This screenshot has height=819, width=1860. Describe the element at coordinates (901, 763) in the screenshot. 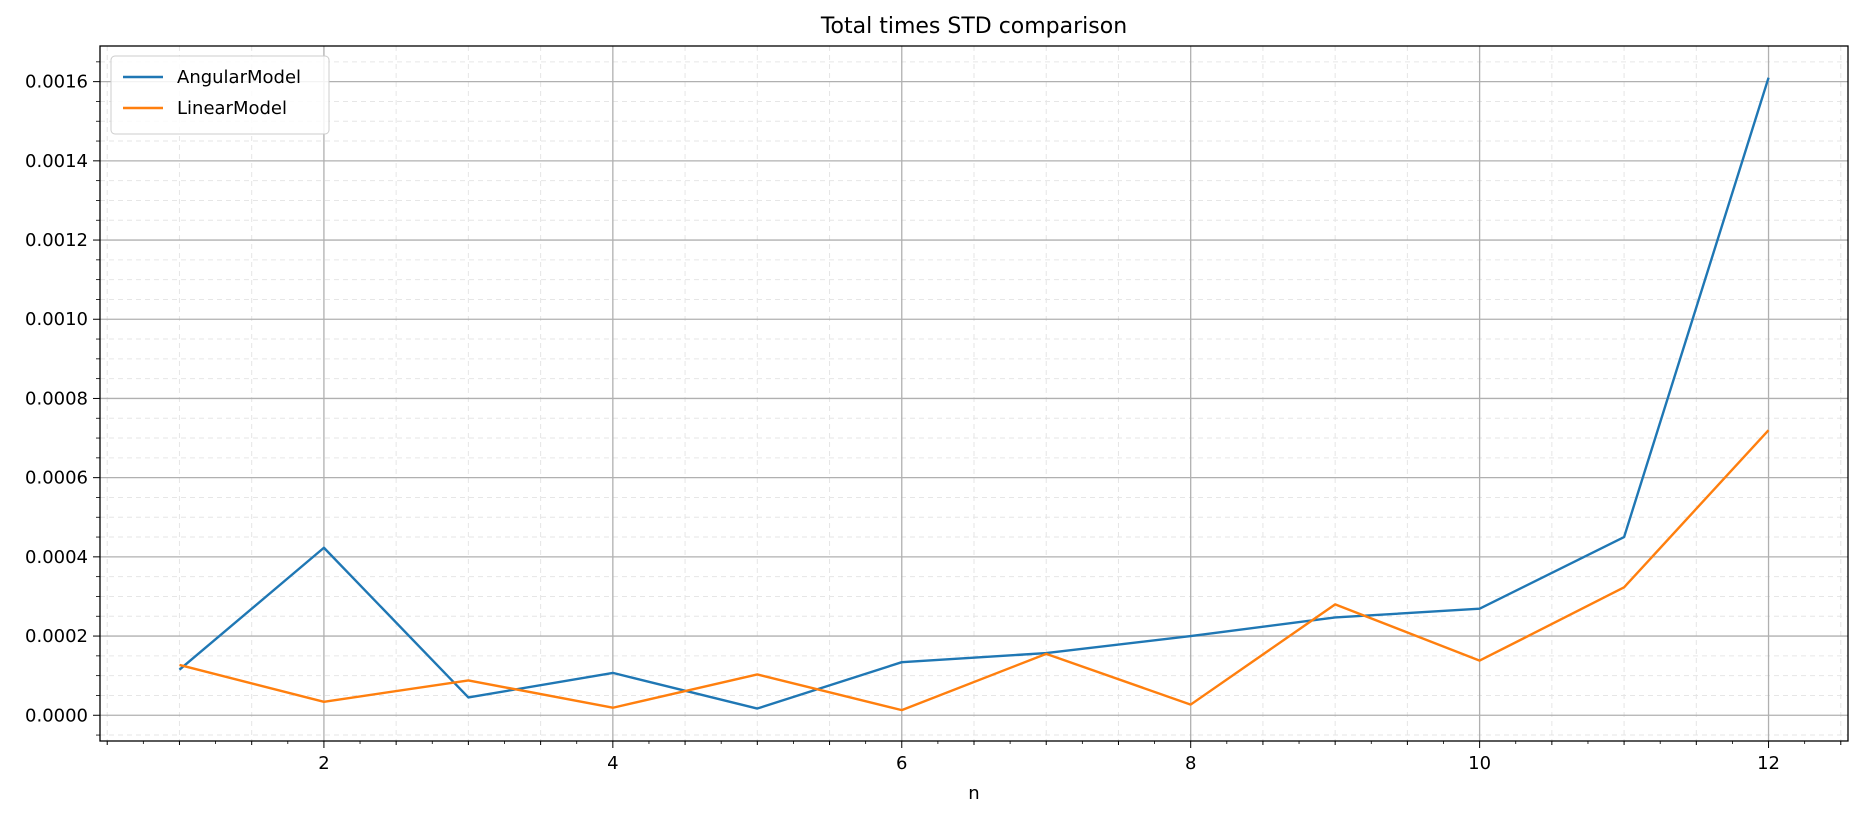

I see `x-tick-label: 6` at that location.